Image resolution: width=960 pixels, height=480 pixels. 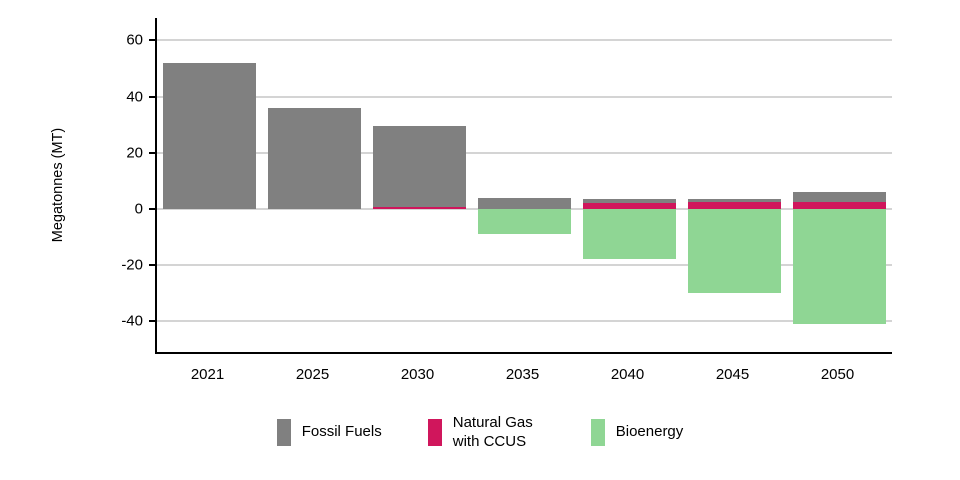 What do you see at coordinates (649, 432) in the screenshot?
I see `legend-label: Bioenergy` at bounding box center [649, 432].